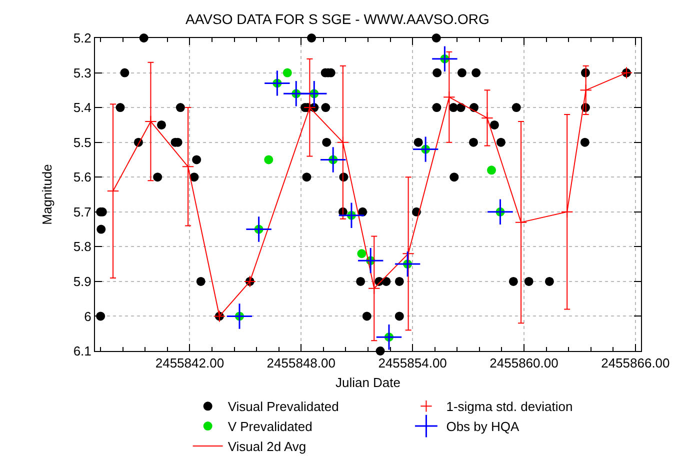 This screenshot has width=675, height=473. I want to click on legend-label: Obs by HQA, so click(483, 426).